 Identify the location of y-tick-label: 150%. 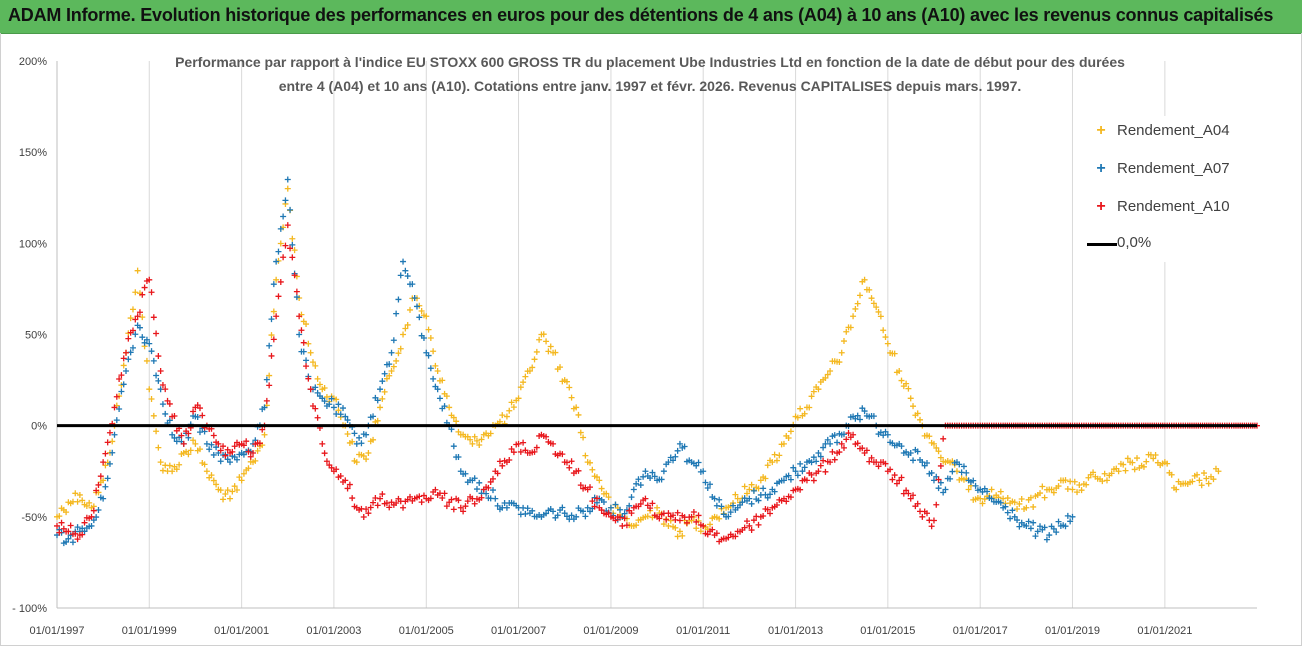
(33, 153).